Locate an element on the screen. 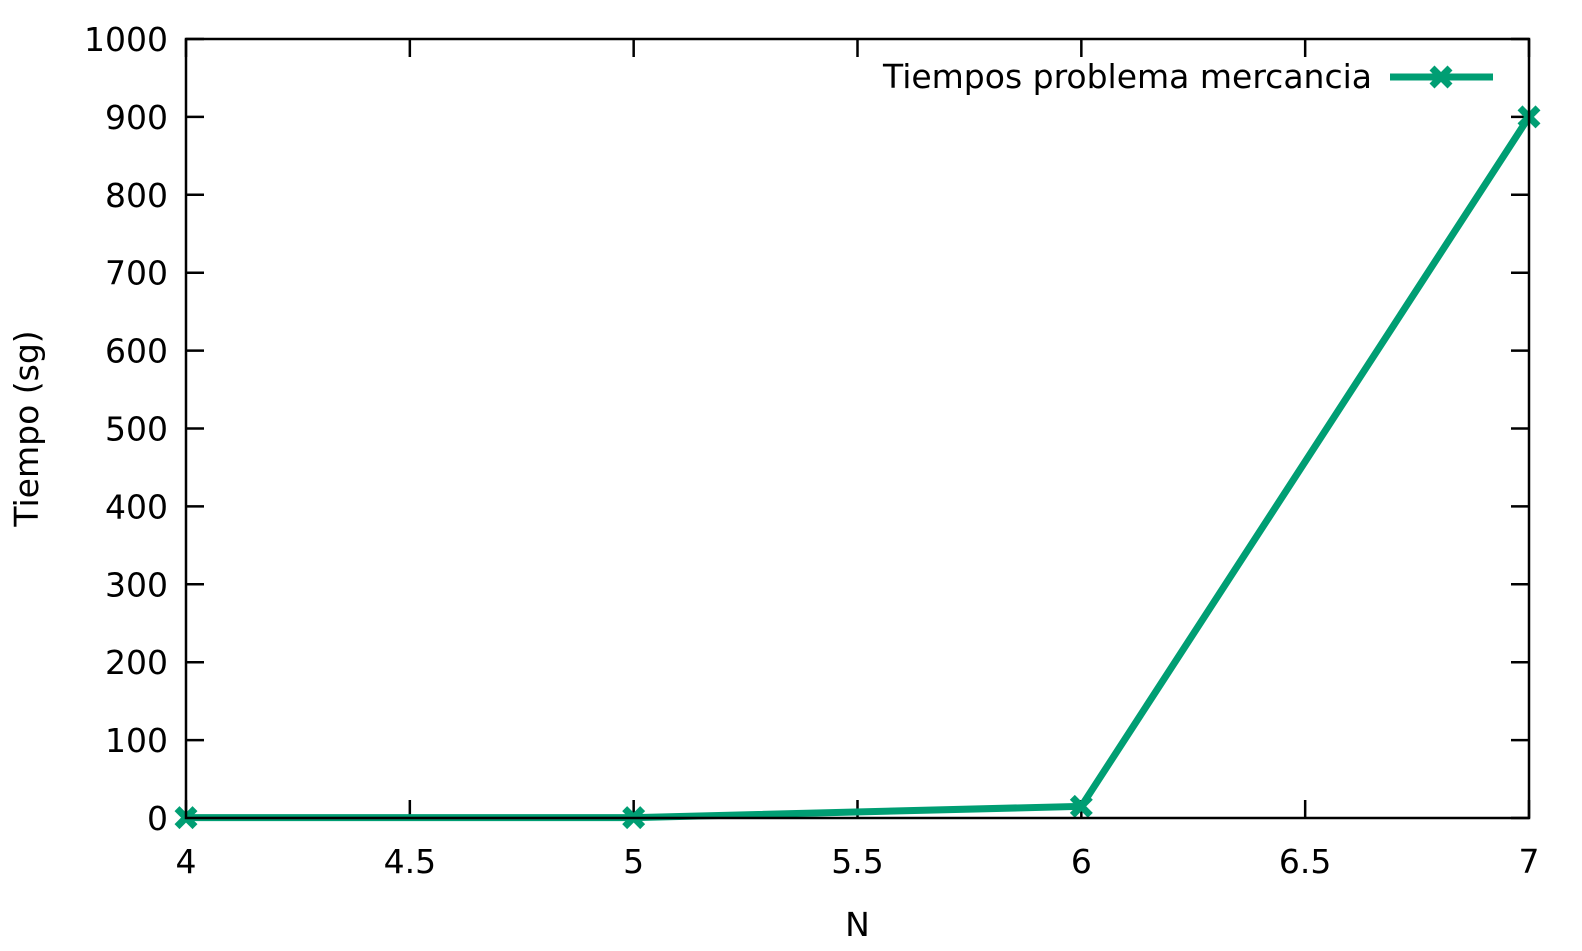  x-tick-label: 4.5 is located at coordinates (410, 861).